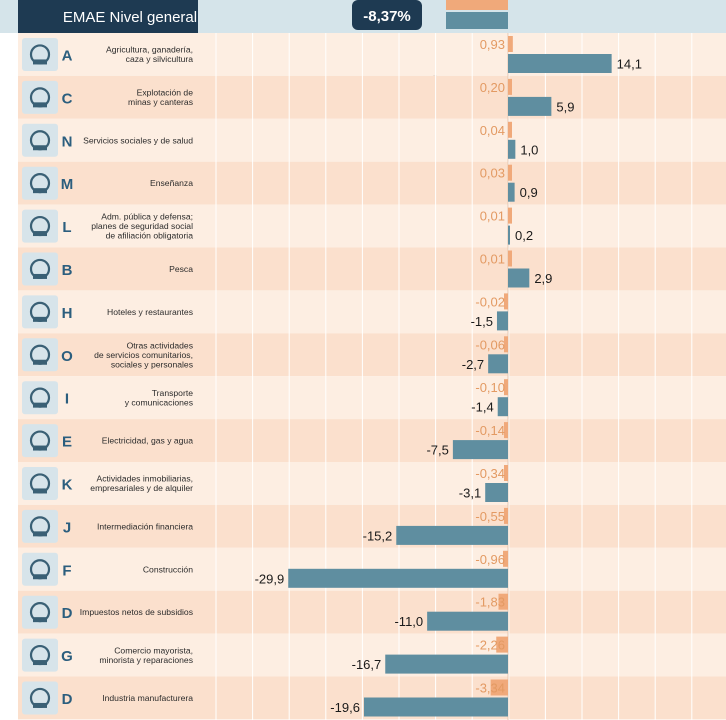 This screenshot has height=720, width=726. What do you see at coordinates (138, 140) in the screenshot?
I see `sector-label: Servicios sociales y de salud` at bounding box center [138, 140].